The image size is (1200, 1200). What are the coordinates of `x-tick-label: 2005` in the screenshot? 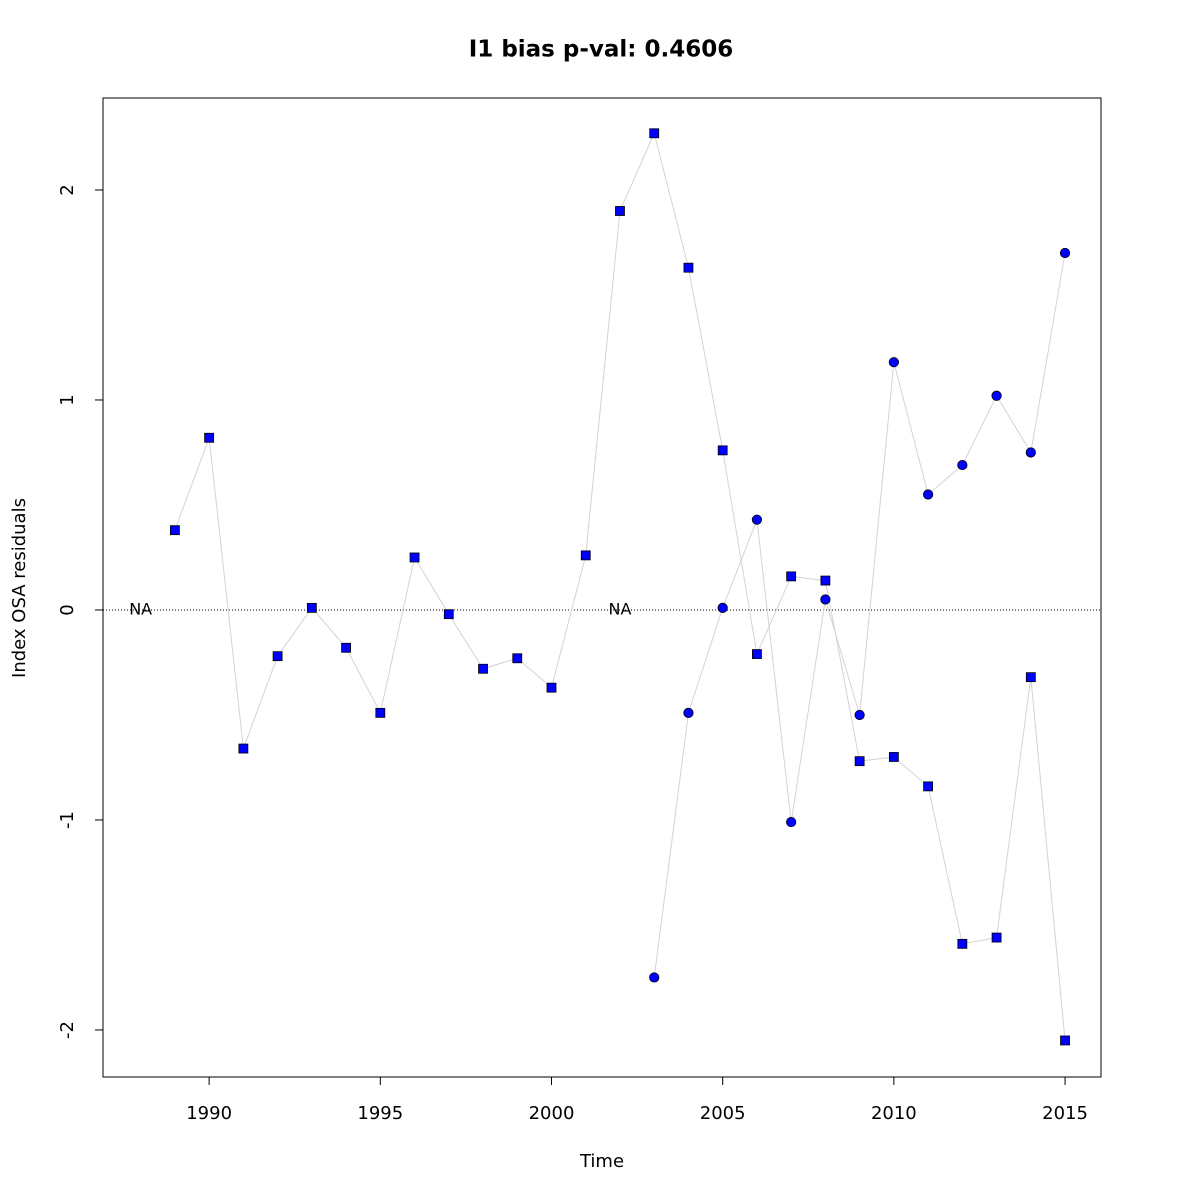 It's located at (723, 1113).